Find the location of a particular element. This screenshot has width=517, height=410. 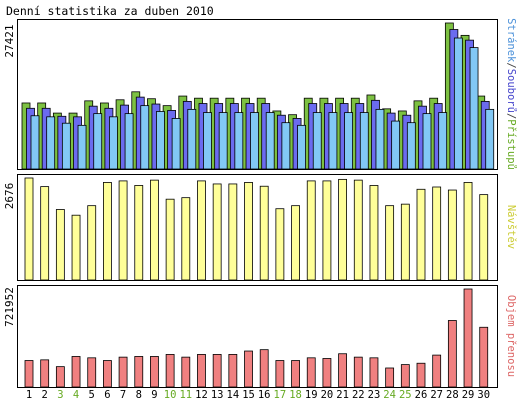

day-label-1: 1 is located at coordinates (29, 395).